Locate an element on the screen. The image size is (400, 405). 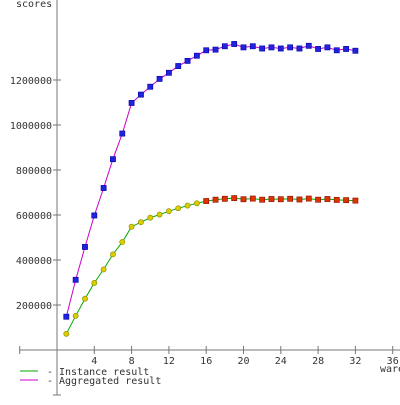
x-tick-label-24: 24 is located at coordinates (281, 361).